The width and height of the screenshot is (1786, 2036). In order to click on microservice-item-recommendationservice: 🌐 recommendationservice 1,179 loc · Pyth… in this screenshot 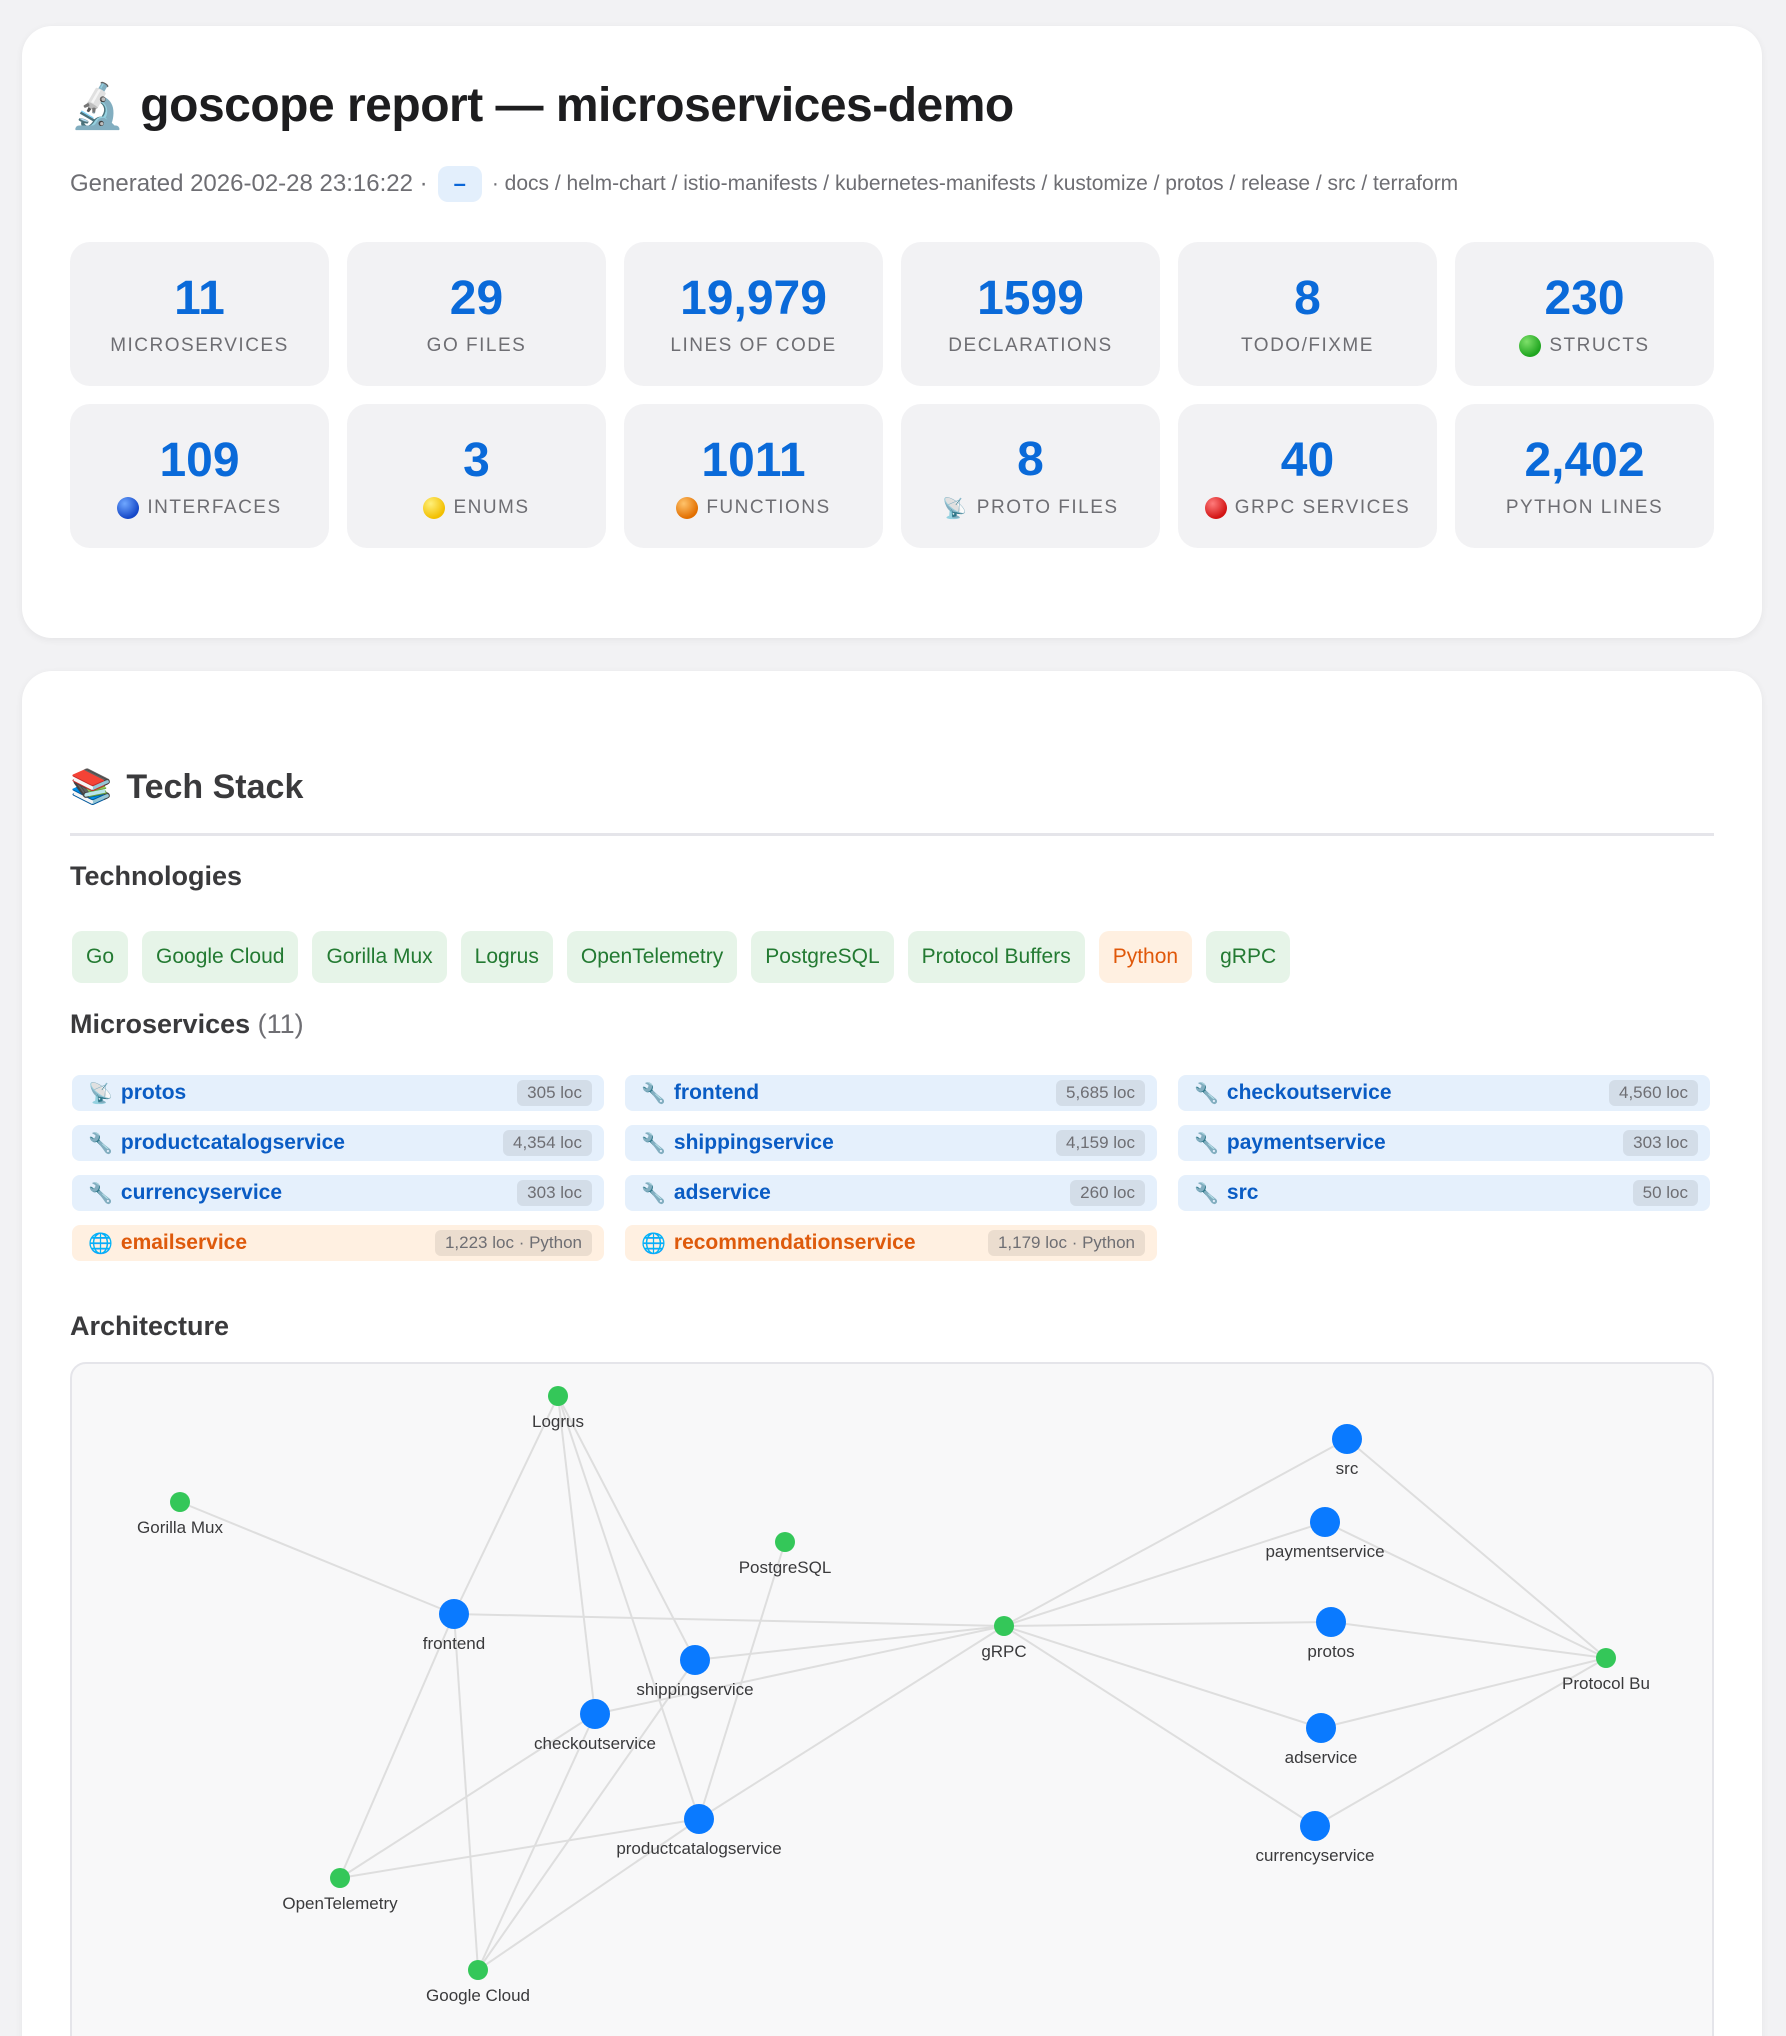, I will do `click(891, 1243)`.